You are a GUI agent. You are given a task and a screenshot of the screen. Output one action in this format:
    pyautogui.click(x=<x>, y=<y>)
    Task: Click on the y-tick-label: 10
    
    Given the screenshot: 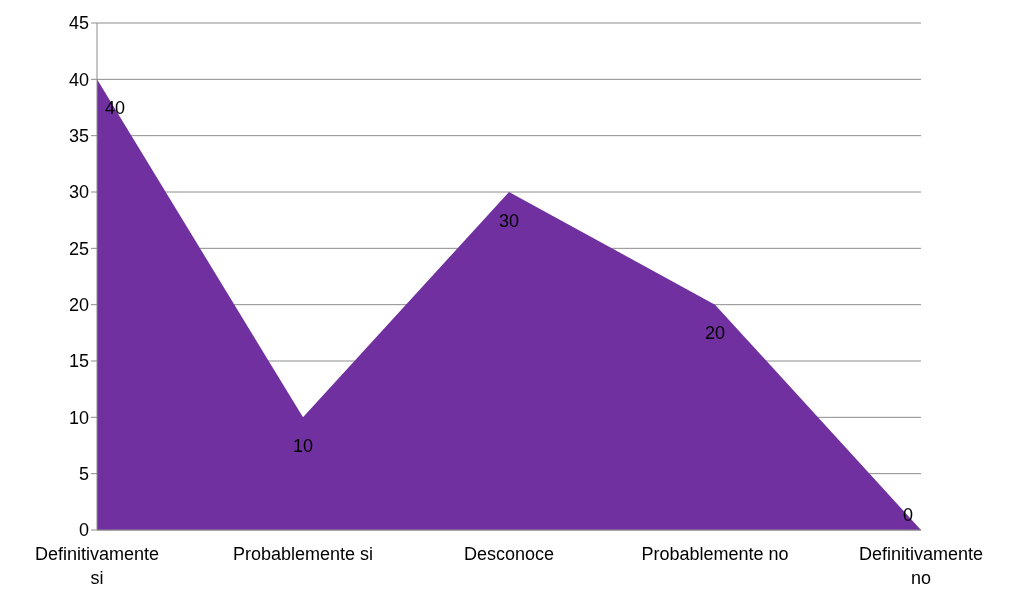 What is the action you would take?
    pyautogui.click(x=78, y=417)
    